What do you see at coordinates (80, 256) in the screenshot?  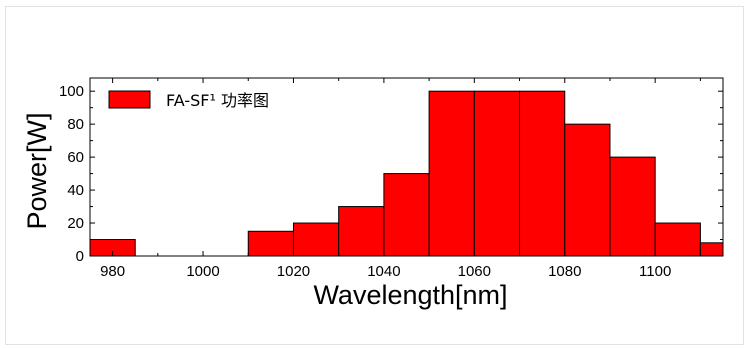 I see `y-tick-label: 0` at bounding box center [80, 256].